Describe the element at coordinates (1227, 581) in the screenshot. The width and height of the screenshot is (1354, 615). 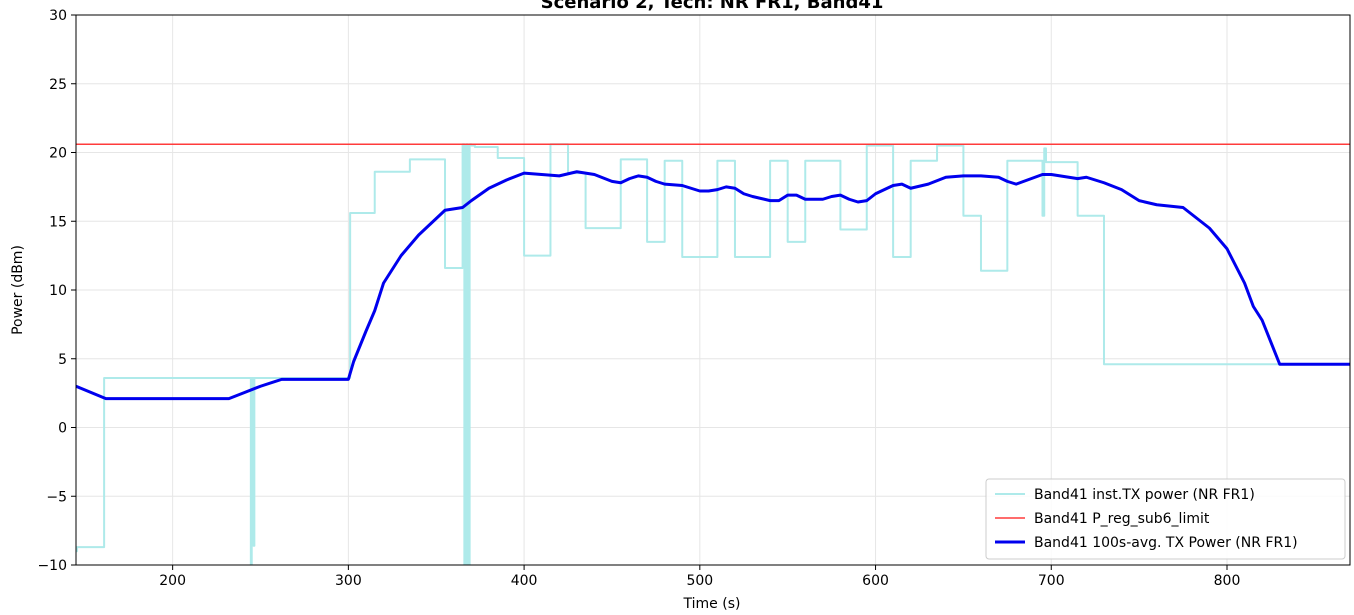
I see `x-tick-label: 800` at that location.